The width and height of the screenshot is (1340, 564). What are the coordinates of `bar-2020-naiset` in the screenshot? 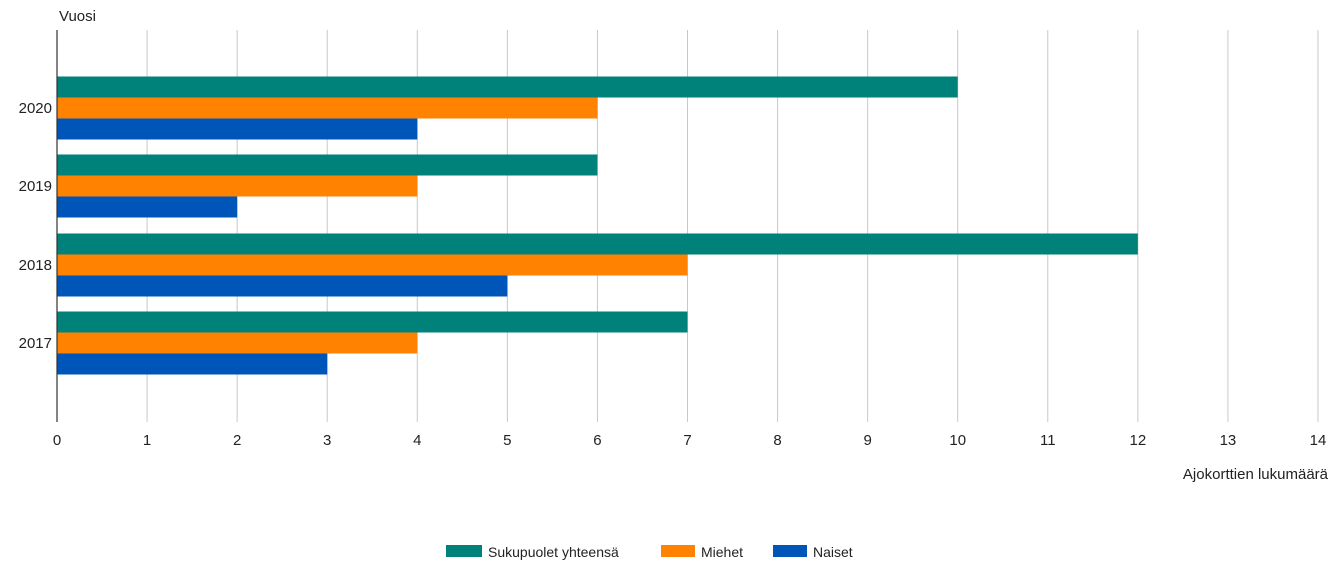 It's located at (237, 129).